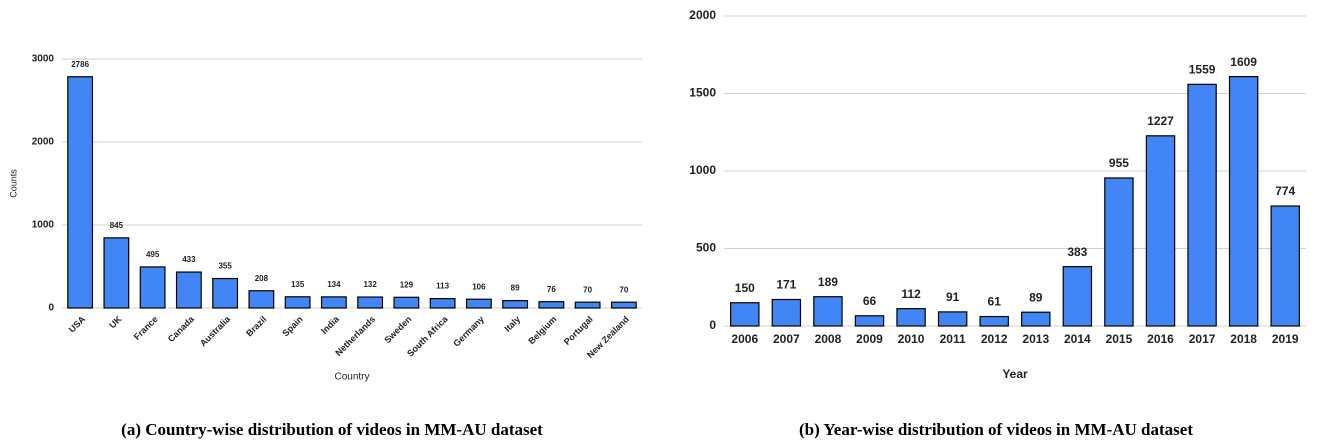 The image size is (1326, 444). I want to click on value-label: 112, so click(911, 294).